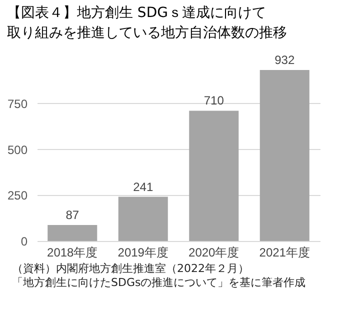 This screenshot has width=342, height=320. What do you see at coordinates (159, 283) in the screenshot?
I see `text: 「地方創生に向けたSDGsの推進について」を基に筆者作成` at bounding box center [159, 283].